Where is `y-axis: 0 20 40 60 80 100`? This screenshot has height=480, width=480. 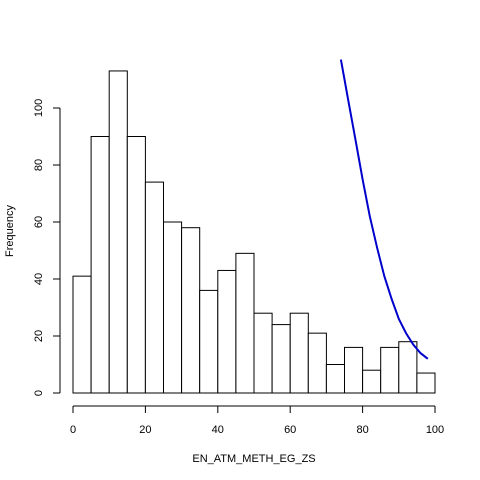
y-axis: 0 20 40 60 80 100 is located at coordinates (47, 247).